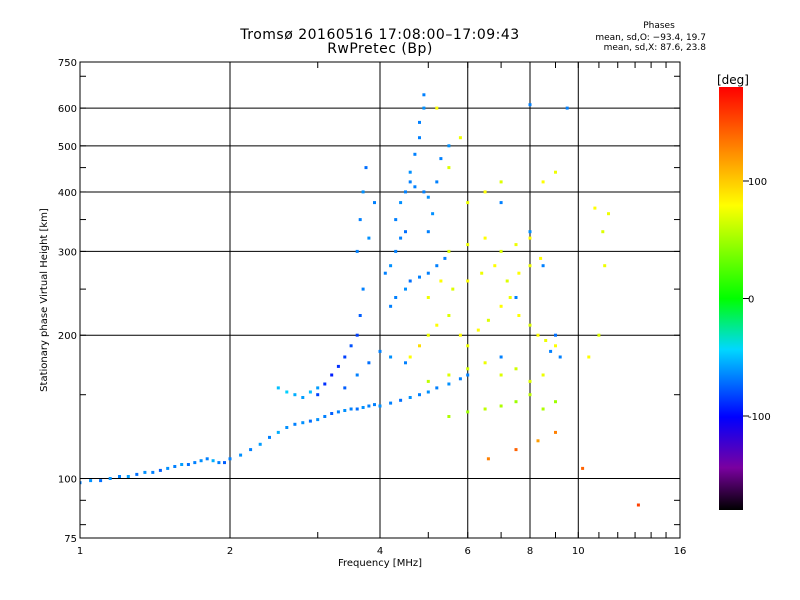 The height and width of the screenshot is (600, 800). What do you see at coordinates (380, 35) in the screenshot?
I see `chart-title: Tromsø 20160516 17:08:00–17:09:43` at bounding box center [380, 35].